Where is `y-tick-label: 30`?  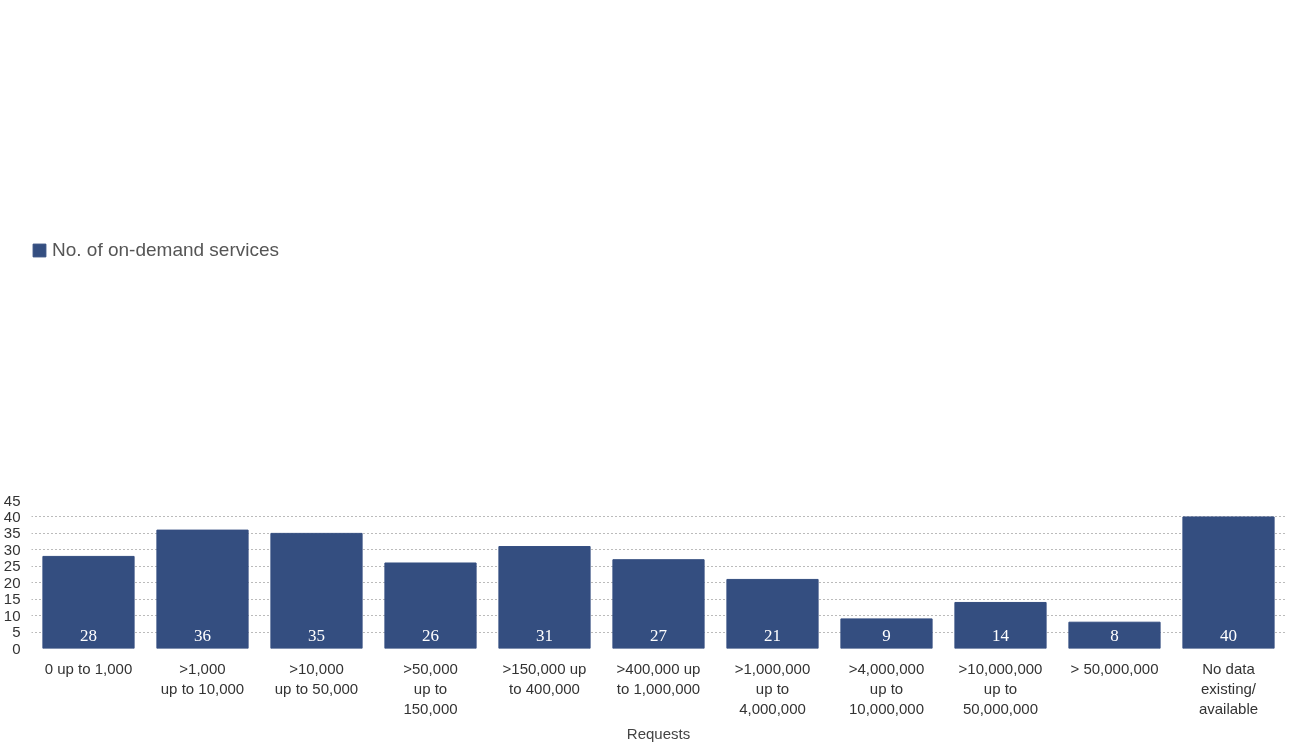 y-tick-label: 30 is located at coordinates (12, 549).